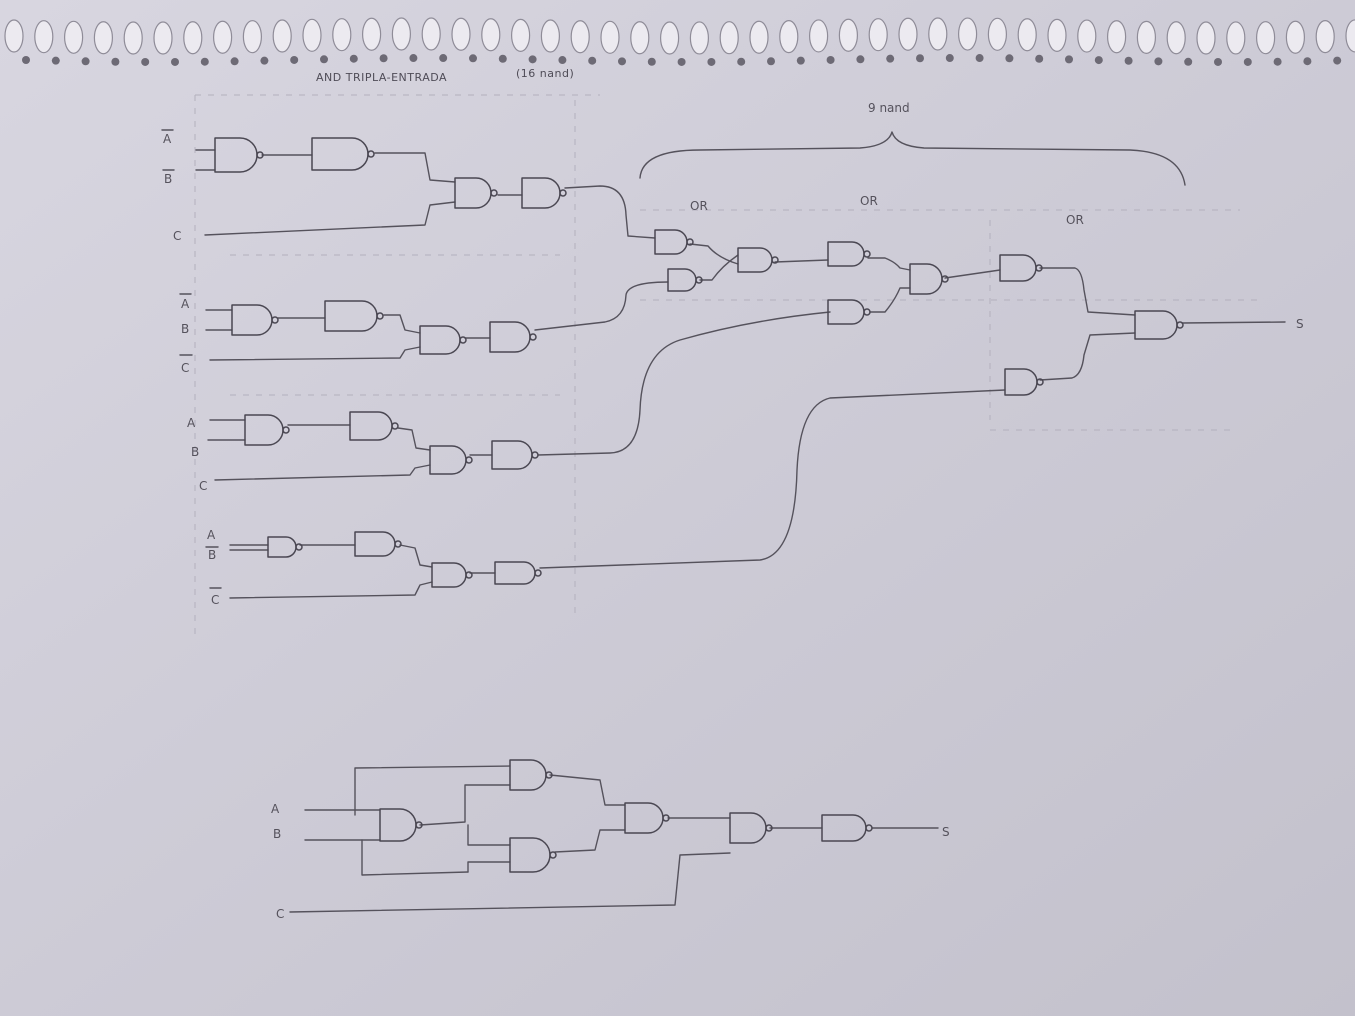 The width and height of the screenshot is (1355, 1016). I want to click on input-a-row4: A, so click(211, 535).